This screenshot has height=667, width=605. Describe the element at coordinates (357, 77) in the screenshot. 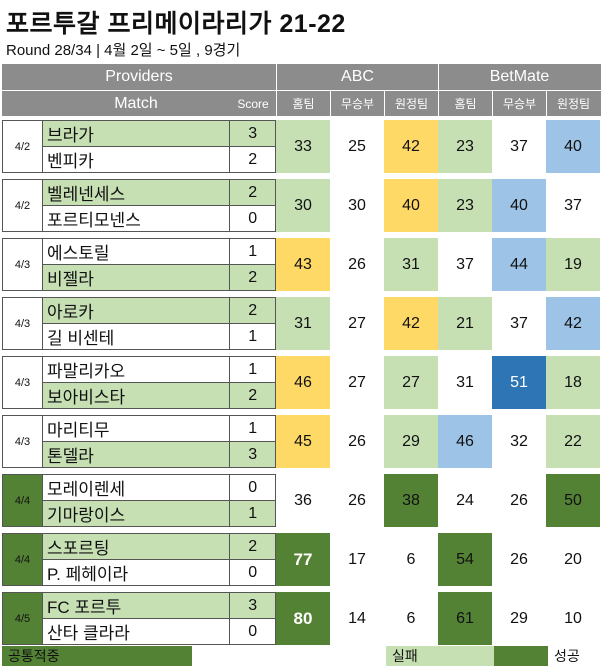

I see `abc-header: ABC` at that location.